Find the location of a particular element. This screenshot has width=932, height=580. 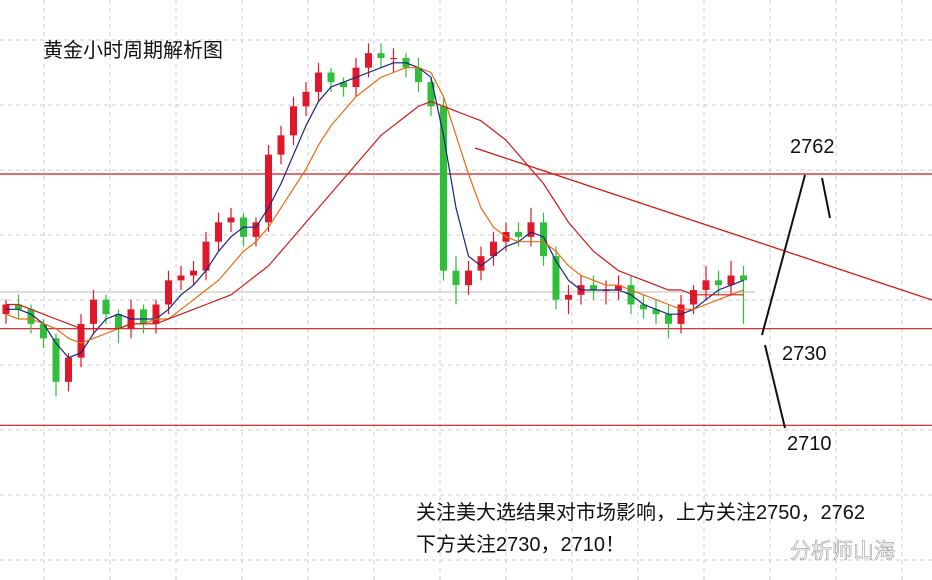

level-label: 2730 is located at coordinates (804, 354).